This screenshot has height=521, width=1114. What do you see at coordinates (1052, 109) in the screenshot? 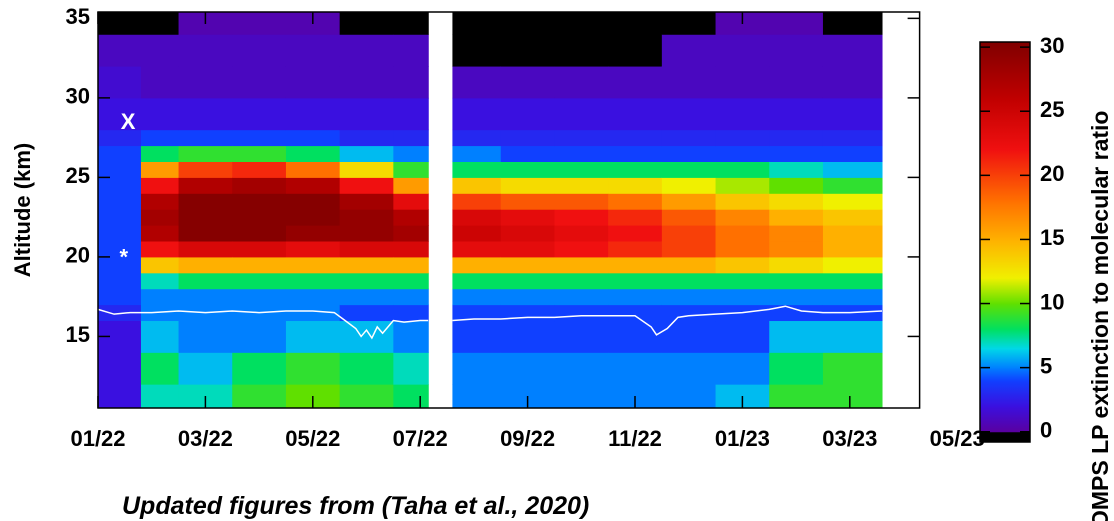
I see `colorbar-tick-label: 25` at bounding box center [1052, 109].